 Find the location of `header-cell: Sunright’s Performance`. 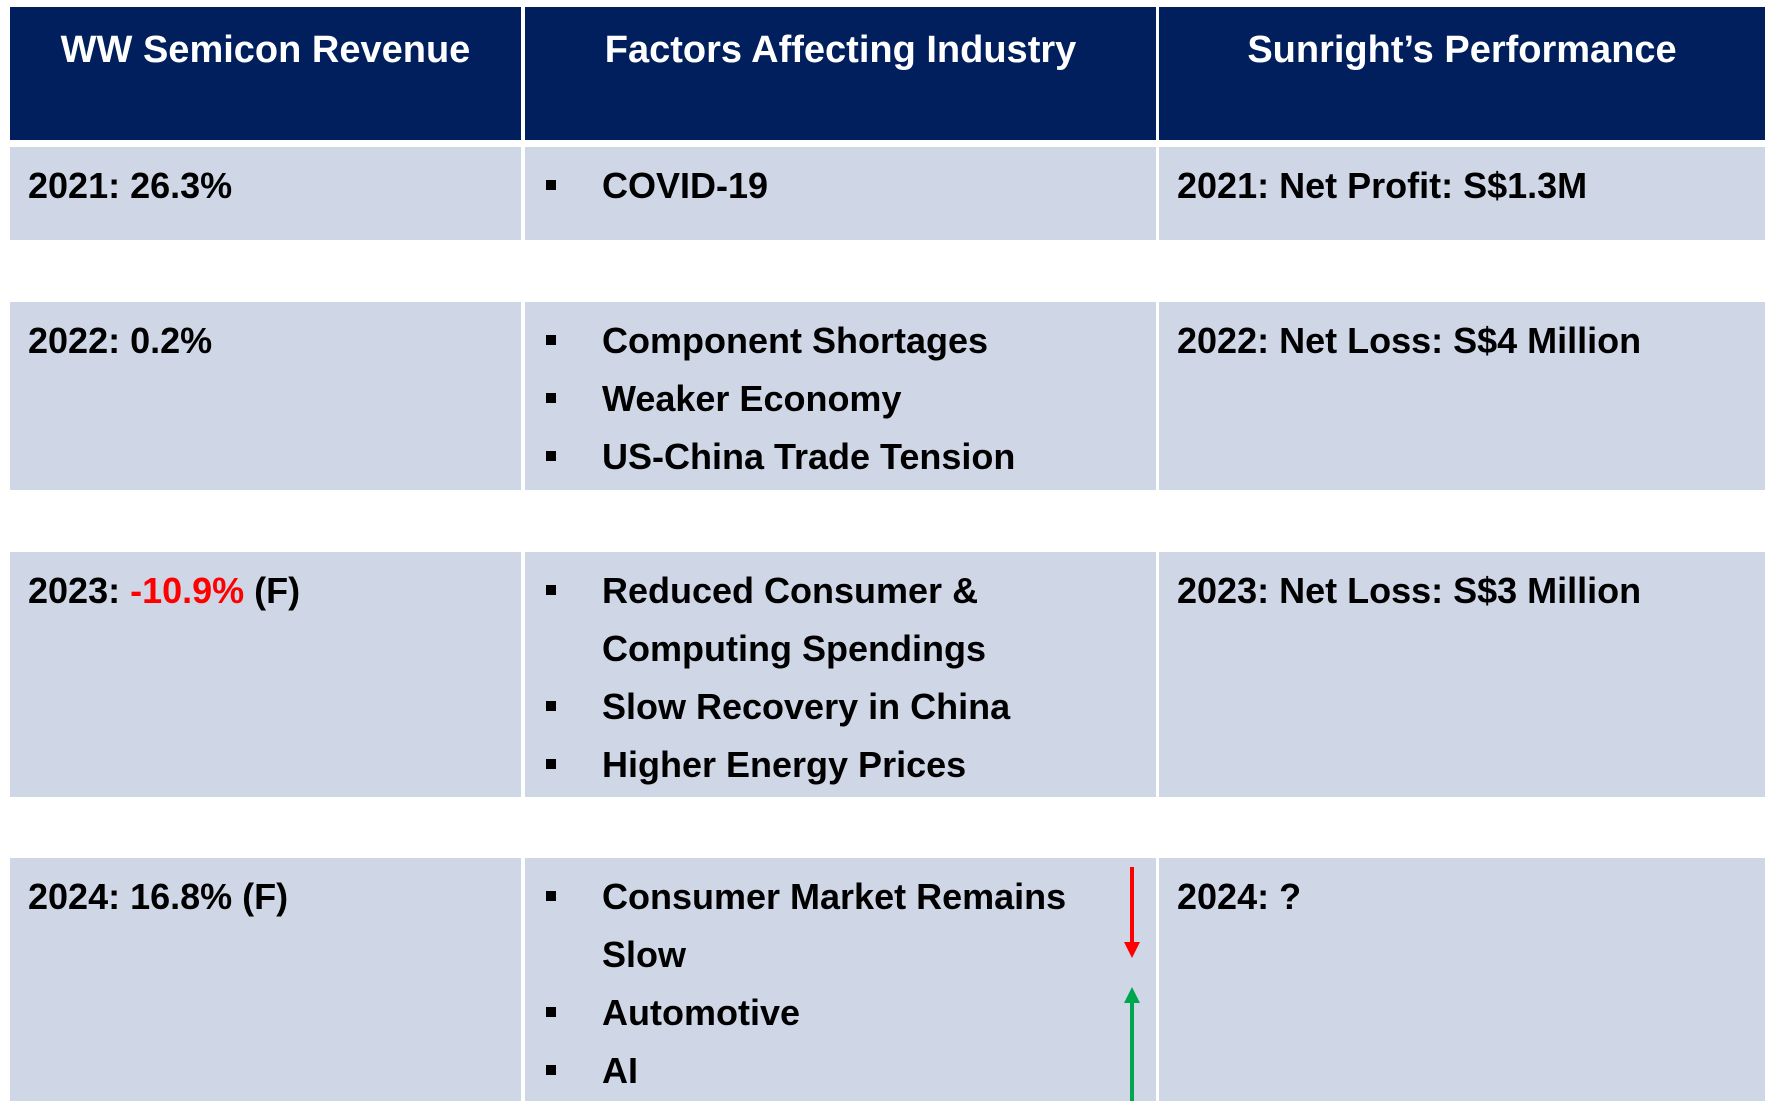

header-cell: Sunright’s Performance is located at coordinates (1462, 73).